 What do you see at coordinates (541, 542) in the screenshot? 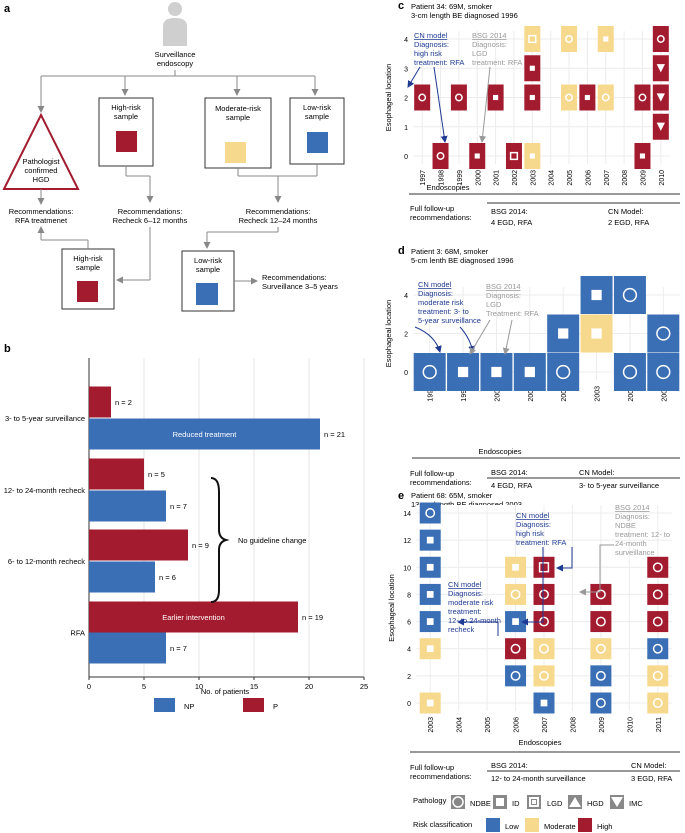
I see `e-cn2-line4: treatment: RFA` at bounding box center [541, 542].